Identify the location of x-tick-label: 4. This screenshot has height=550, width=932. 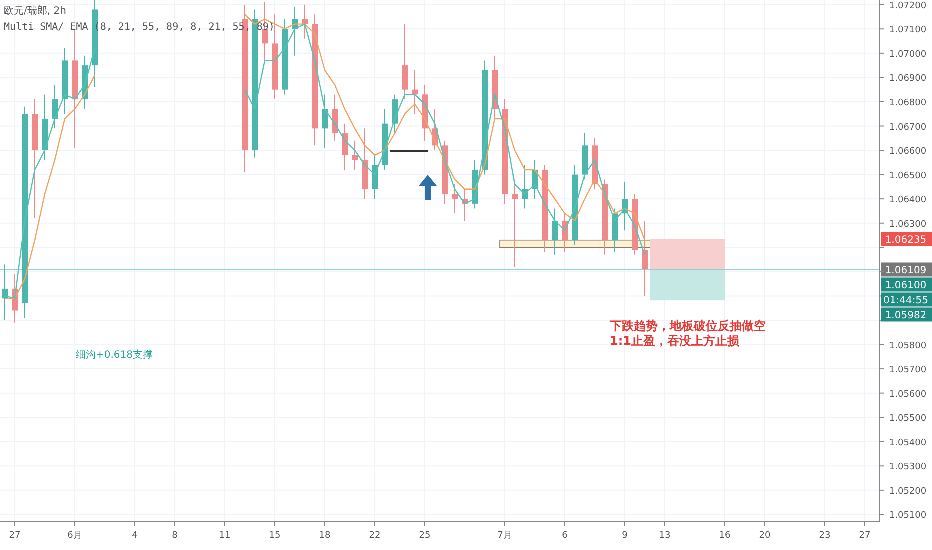
(135, 536).